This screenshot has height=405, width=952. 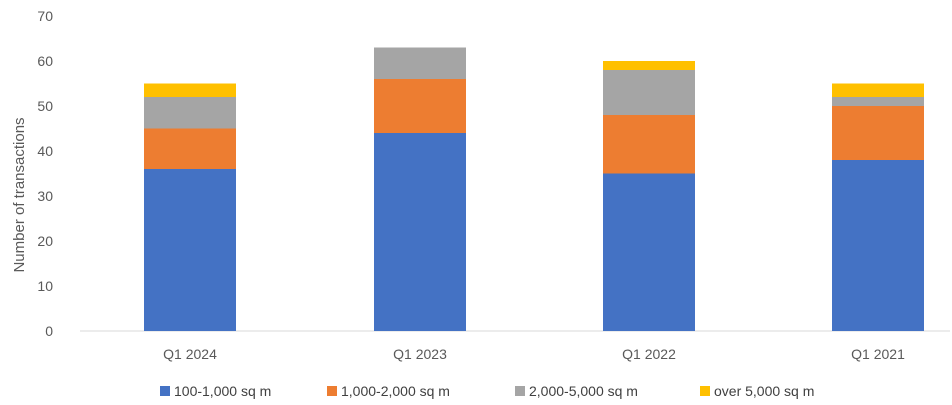 I want to click on legend-label: over 5,000 sq m, so click(x=764, y=391).